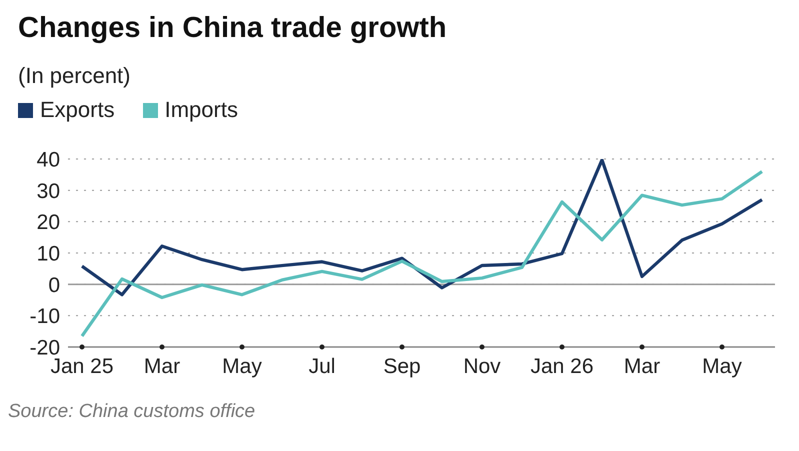  I want to click on x-tick-label: Nov, so click(482, 366).